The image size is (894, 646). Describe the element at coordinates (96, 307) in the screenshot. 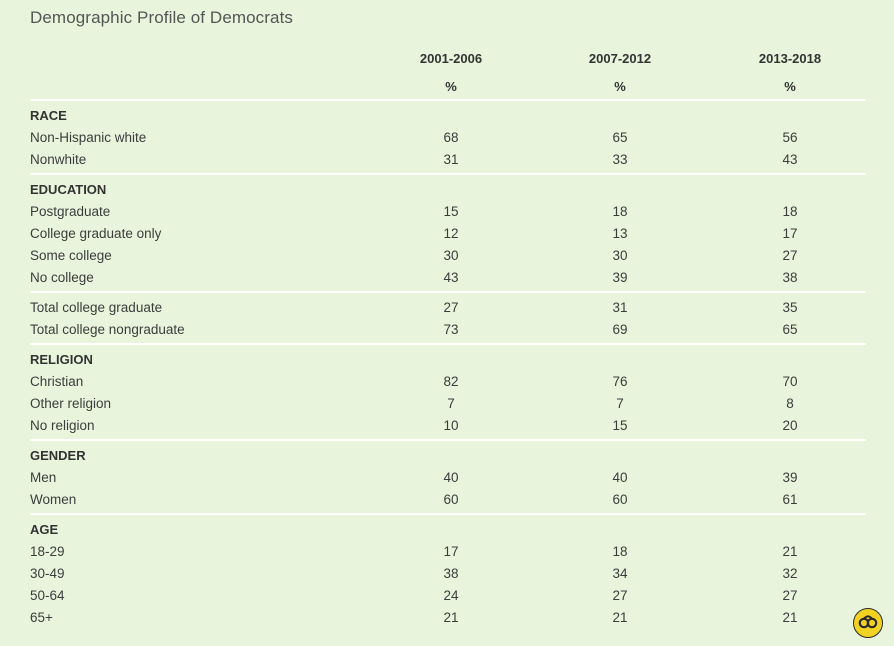

I see `row-label: Total college graduate` at that location.